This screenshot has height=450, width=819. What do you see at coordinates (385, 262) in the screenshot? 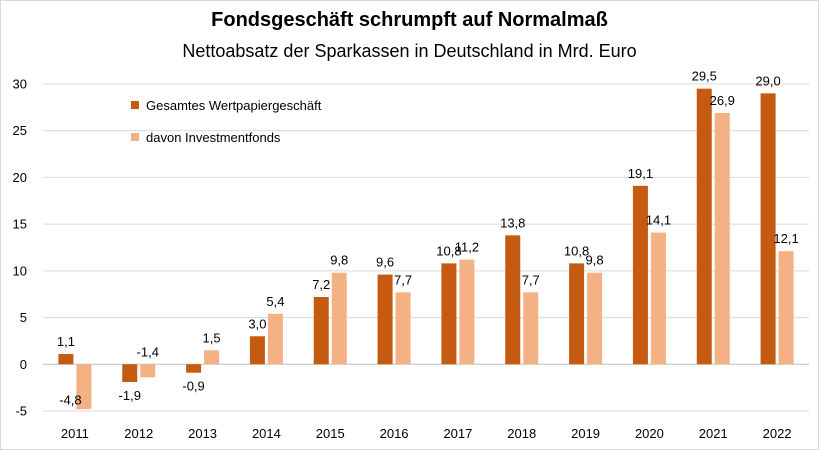
I see `data-label: 9,6` at bounding box center [385, 262].